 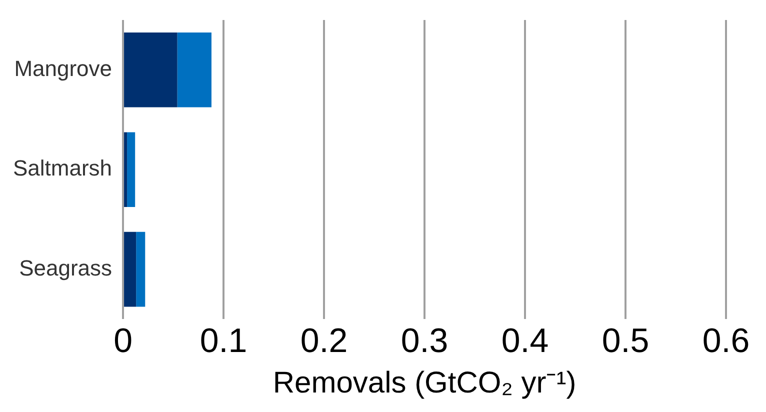 I want to click on x-tick-label: 0.6, so click(x=726, y=341).